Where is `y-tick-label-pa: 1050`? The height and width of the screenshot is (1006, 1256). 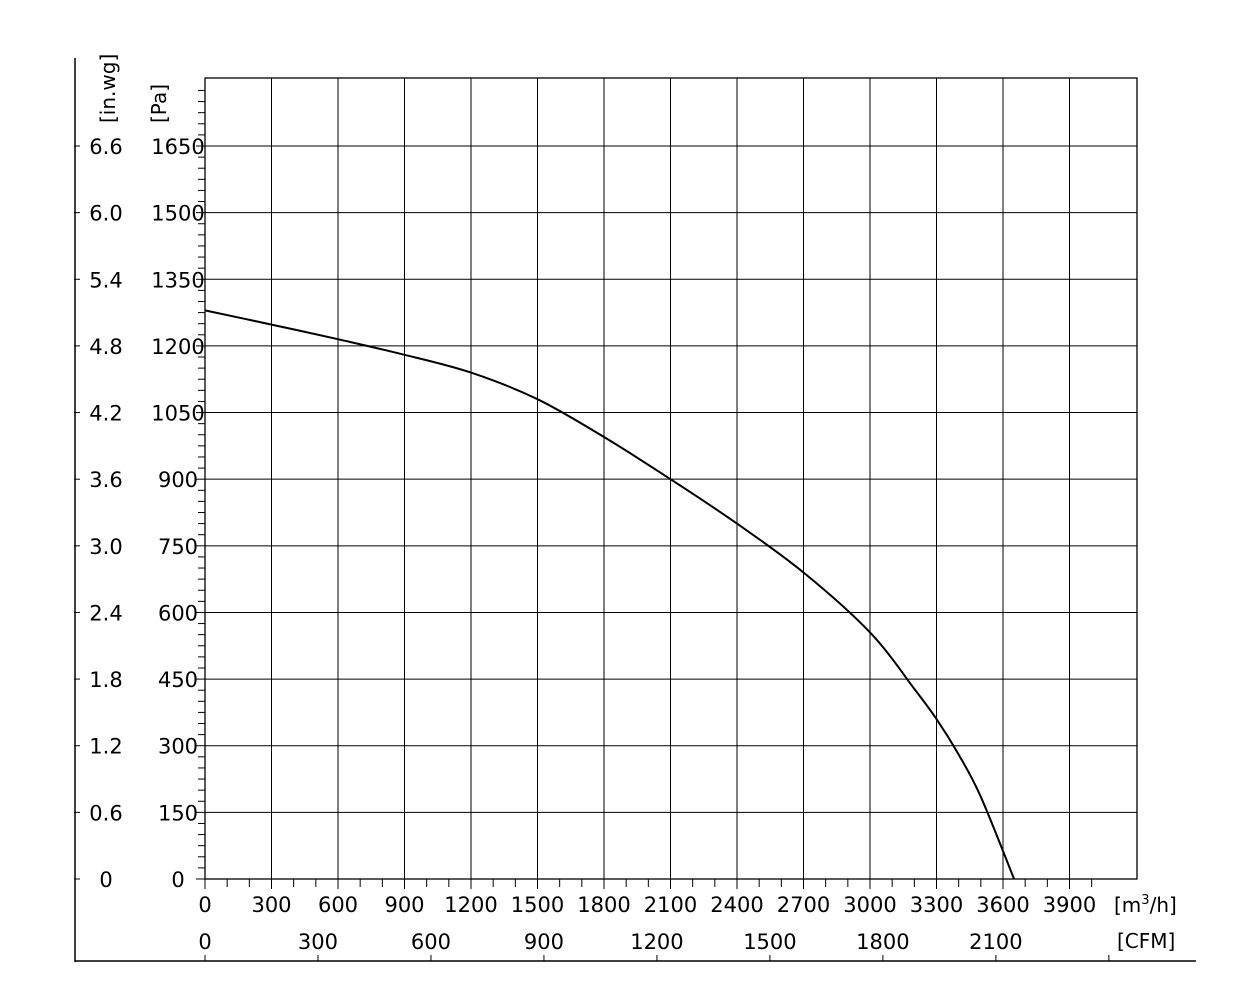
y-tick-label-pa: 1050 is located at coordinates (177, 414).